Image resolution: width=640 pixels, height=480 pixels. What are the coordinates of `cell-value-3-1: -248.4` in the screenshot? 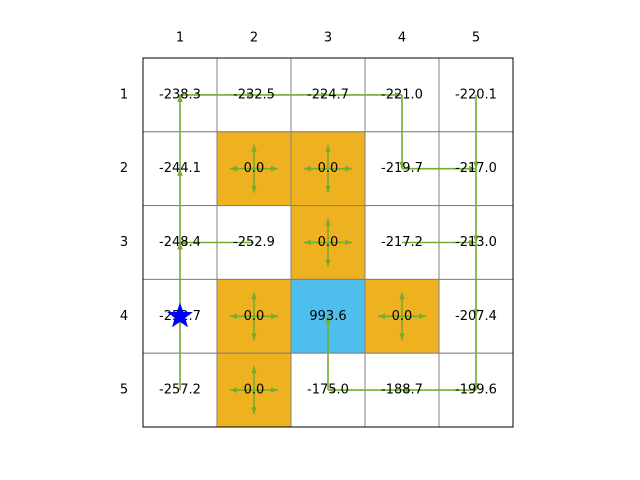 It's located at (180, 242).